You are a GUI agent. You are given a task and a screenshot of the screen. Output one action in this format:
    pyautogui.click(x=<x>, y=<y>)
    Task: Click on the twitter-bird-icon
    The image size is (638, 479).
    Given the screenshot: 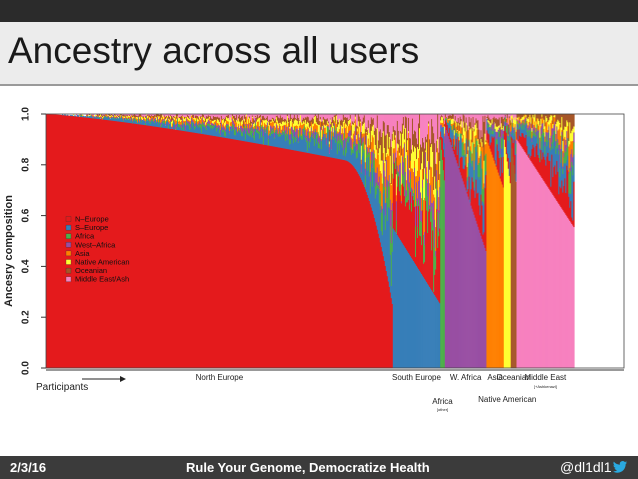 What is the action you would take?
    pyautogui.click(x=620, y=467)
    